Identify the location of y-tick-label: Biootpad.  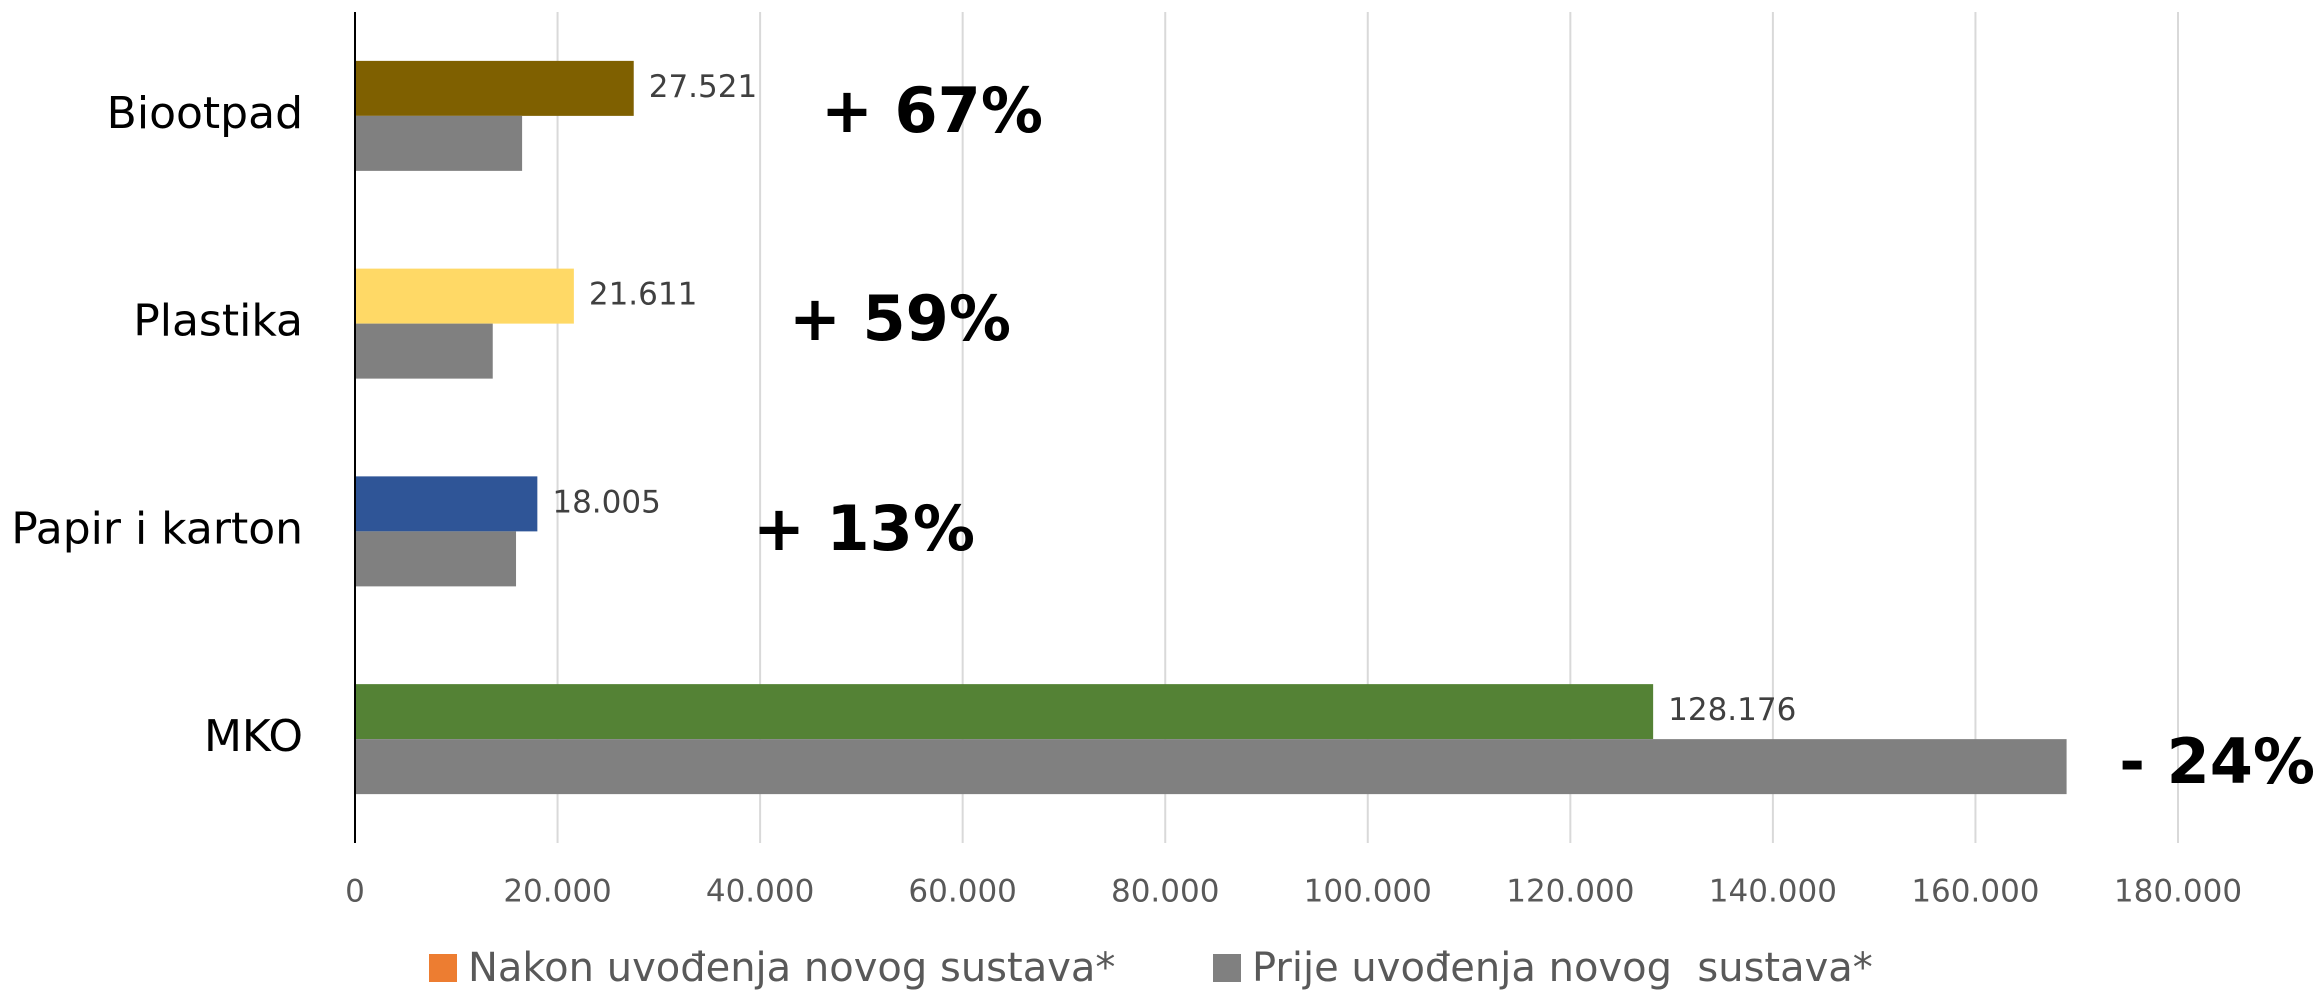
(205, 113).